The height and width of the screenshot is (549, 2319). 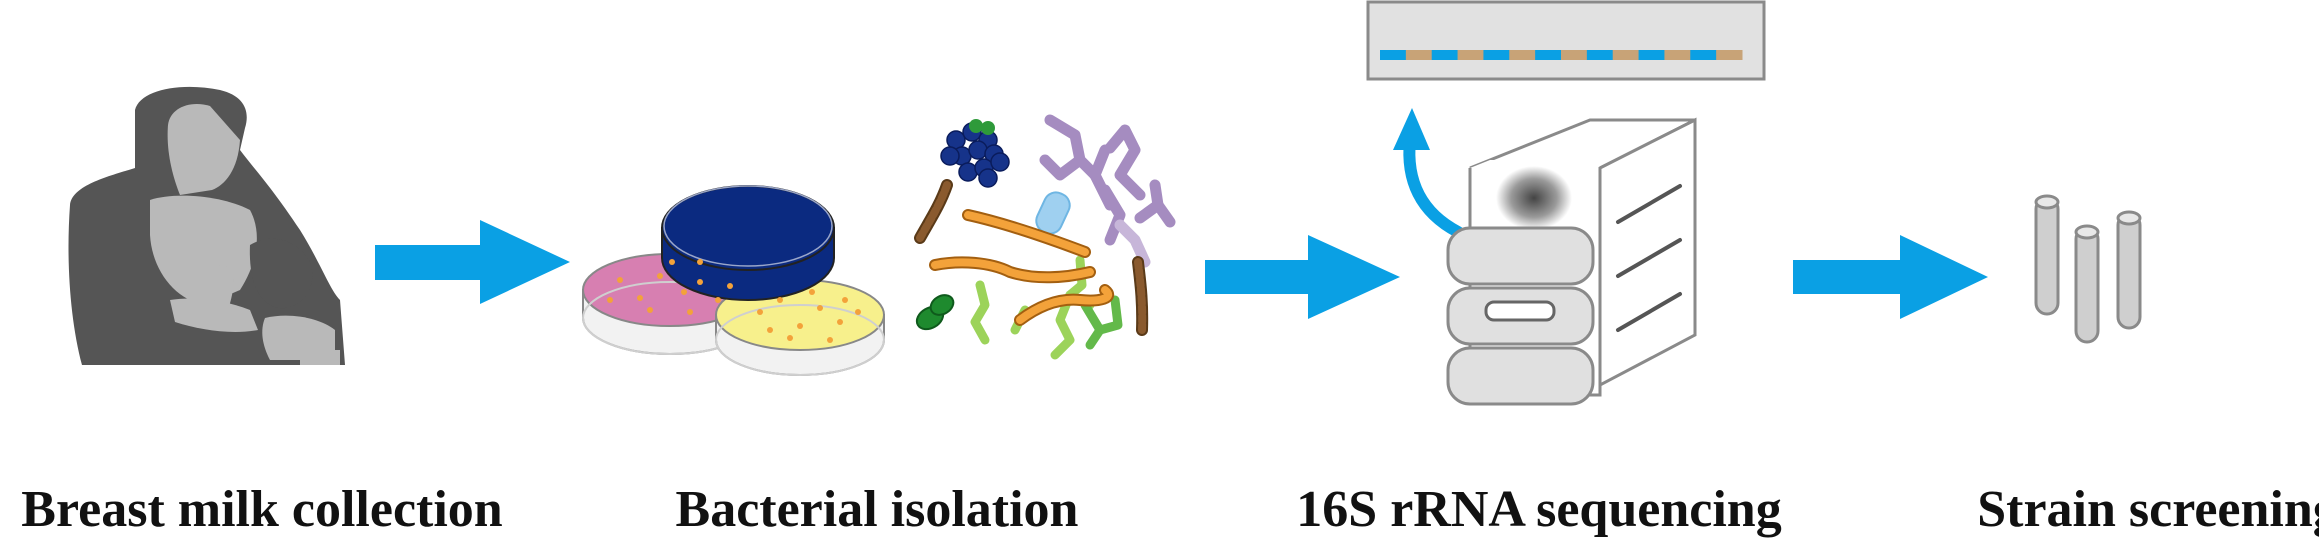 I want to click on colonies, so click(x=734, y=301).